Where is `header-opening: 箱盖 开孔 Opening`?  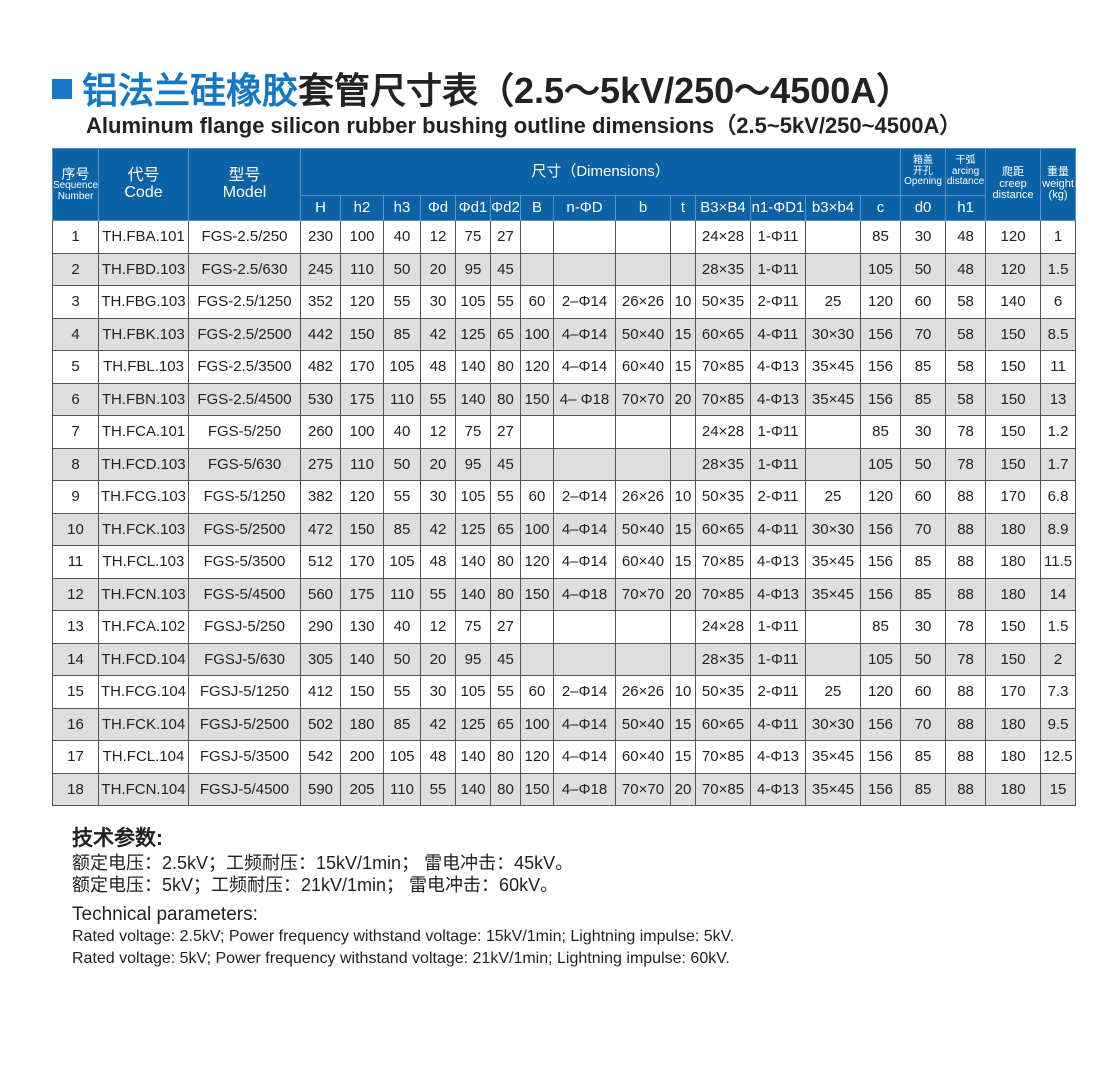 header-opening: 箱盖 开孔 Opening is located at coordinates (923, 172).